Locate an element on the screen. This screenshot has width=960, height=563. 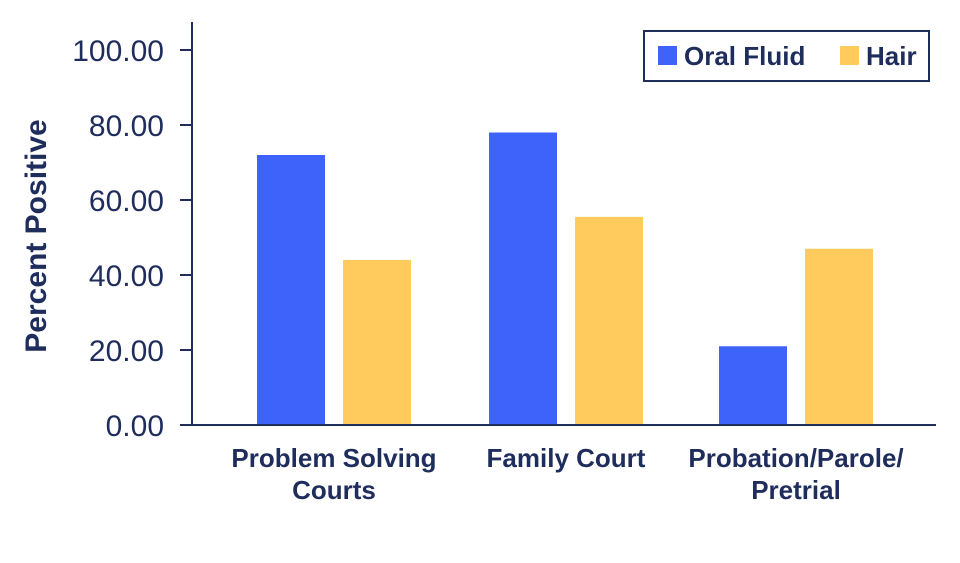
x-category-label: Pretrial is located at coordinates (796, 490).